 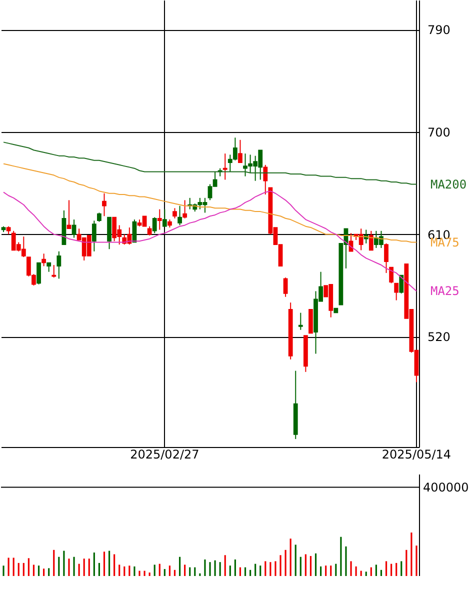 I want to click on x-tick-label: 2025/05/14, so click(x=417, y=455).